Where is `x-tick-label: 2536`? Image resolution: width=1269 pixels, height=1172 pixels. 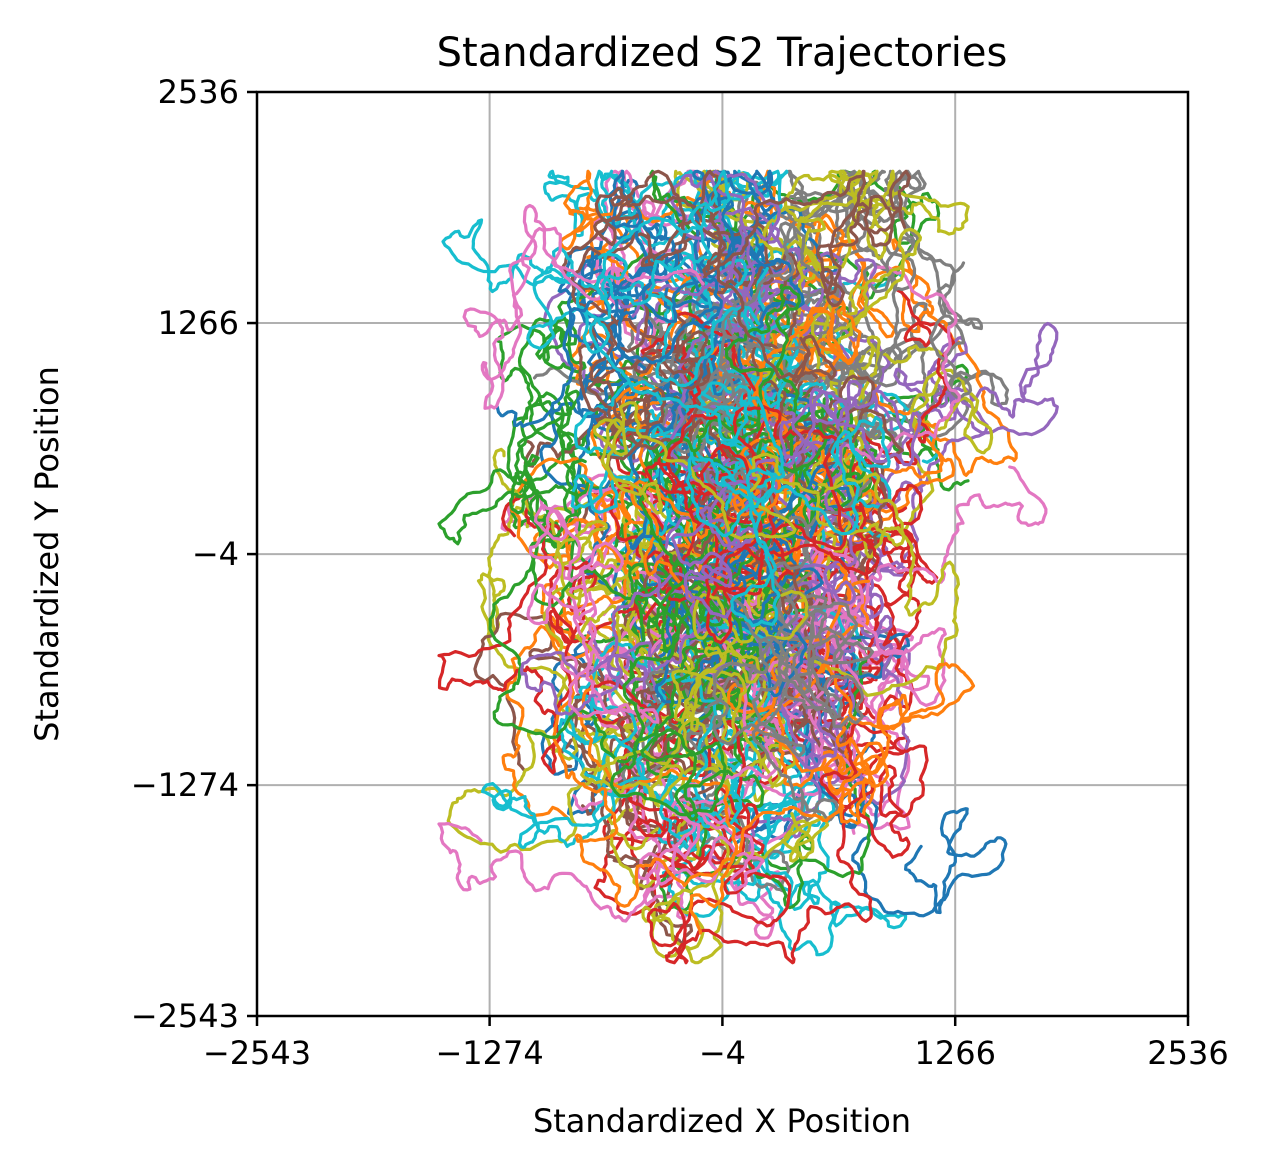 x-tick-label: 2536 is located at coordinates (1187, 1053).